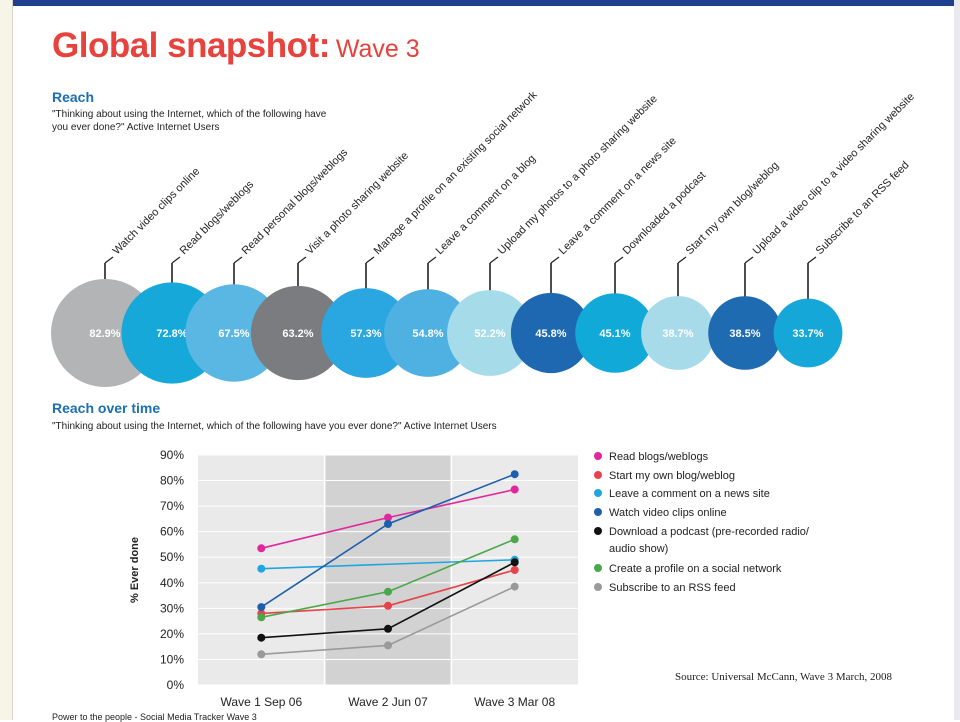 Image resolution: width=960 pixels, height=722 pixels. What do you see at coordinates (176, 685) in the screenshot?
I see `y-tick-label: 0%` at bounding box center [176, 685].